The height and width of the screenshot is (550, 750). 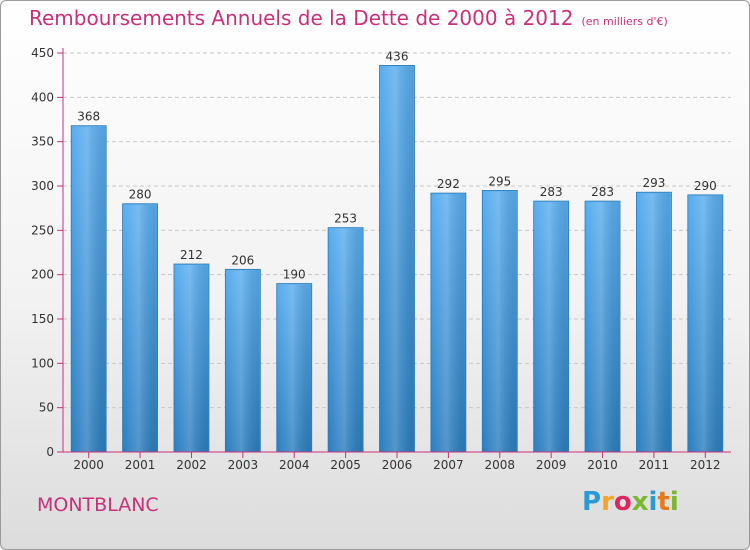 I want to click on x-tick-label: 2003, so click(x=243, y=465).